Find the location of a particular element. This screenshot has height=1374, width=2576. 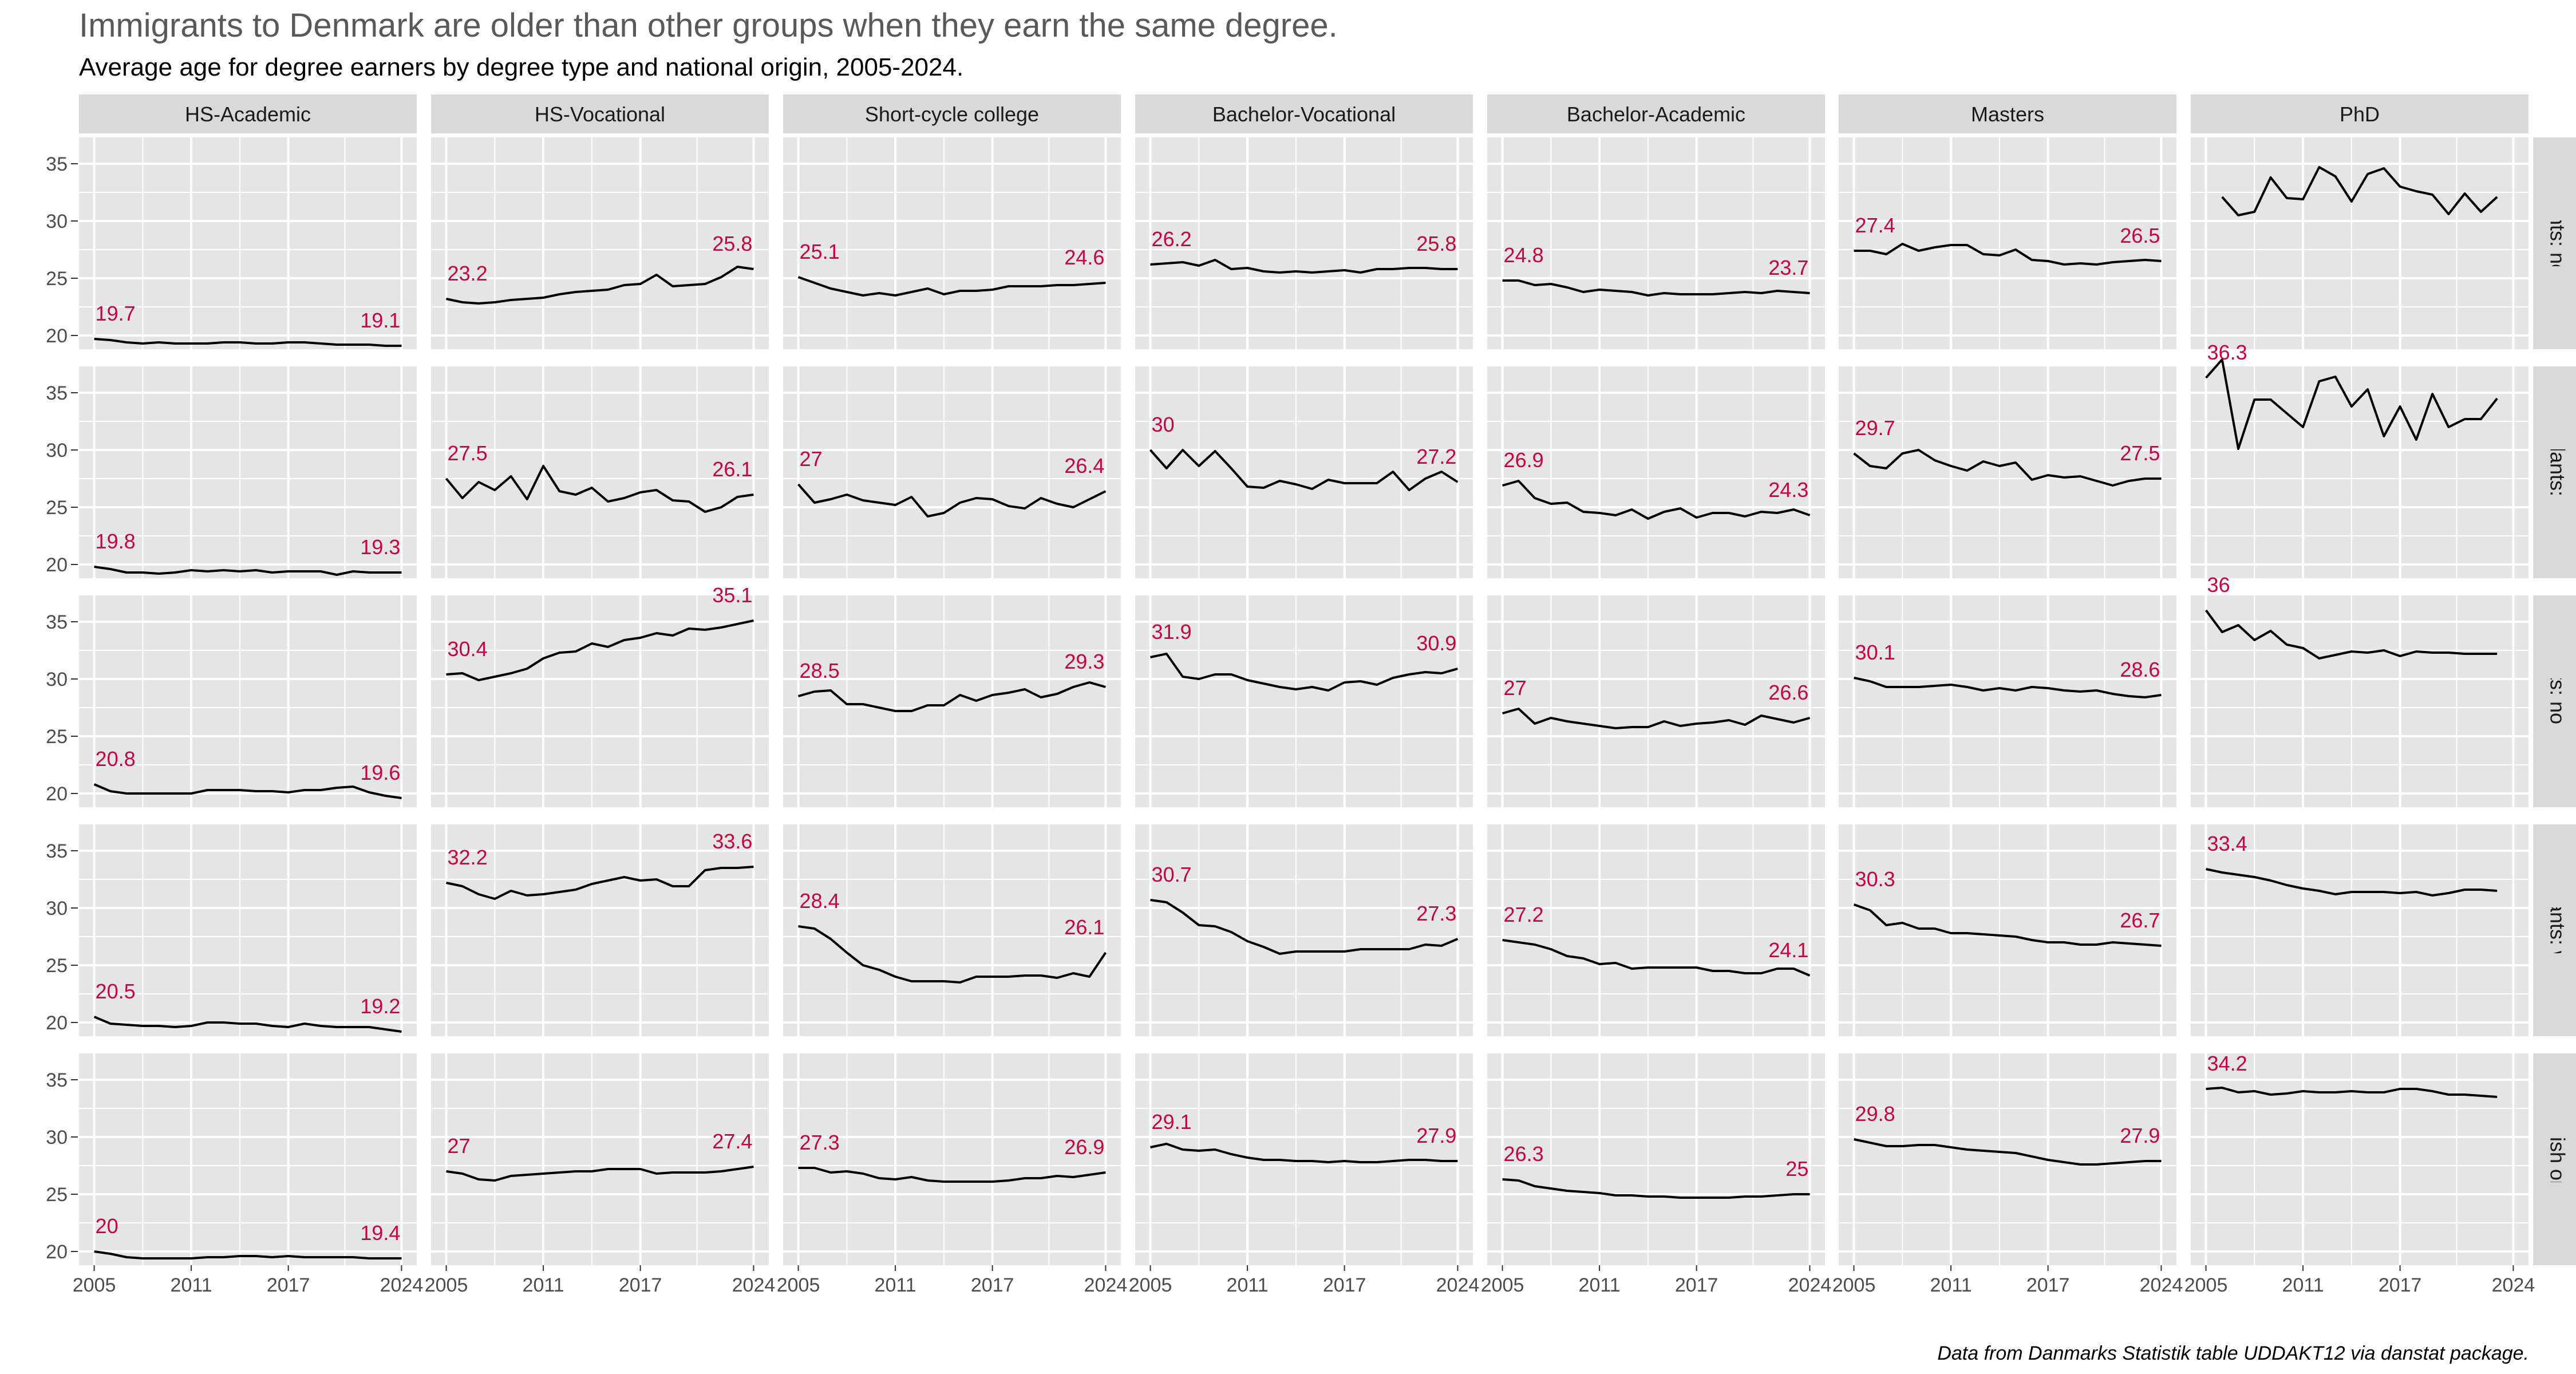

start-value-label: 30.7 is located at coordinates (1172, 874).